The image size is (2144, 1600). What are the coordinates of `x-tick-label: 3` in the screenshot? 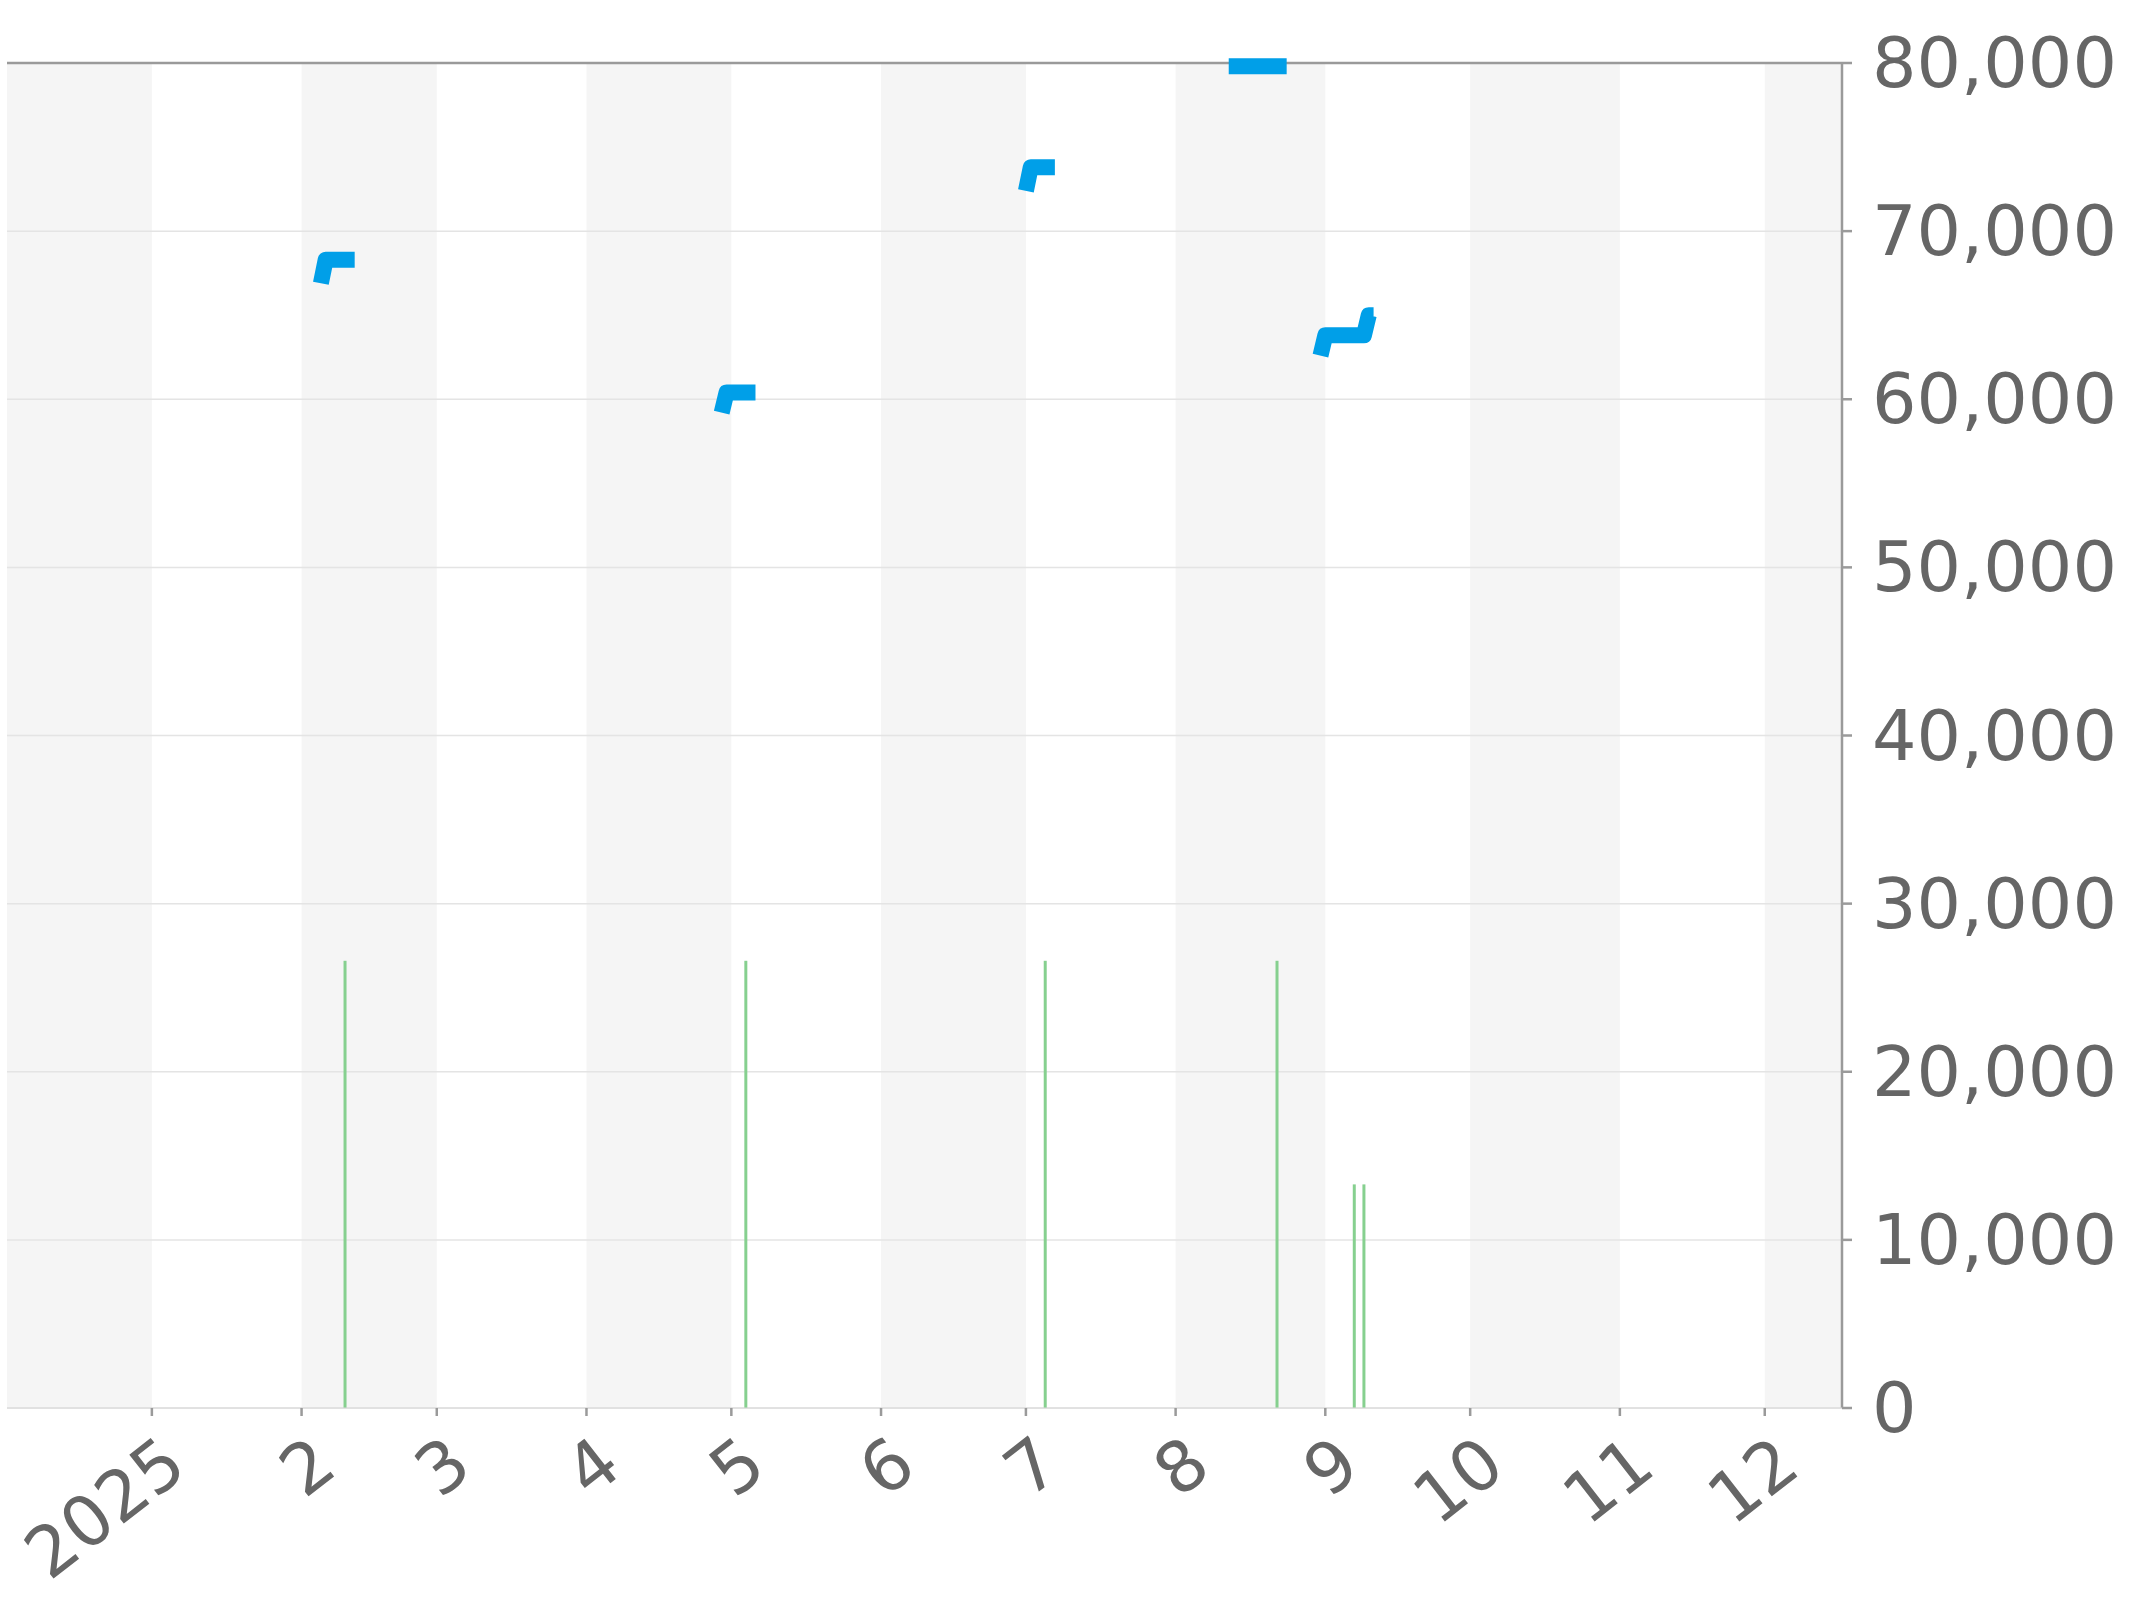 It's located at (442, 1466).